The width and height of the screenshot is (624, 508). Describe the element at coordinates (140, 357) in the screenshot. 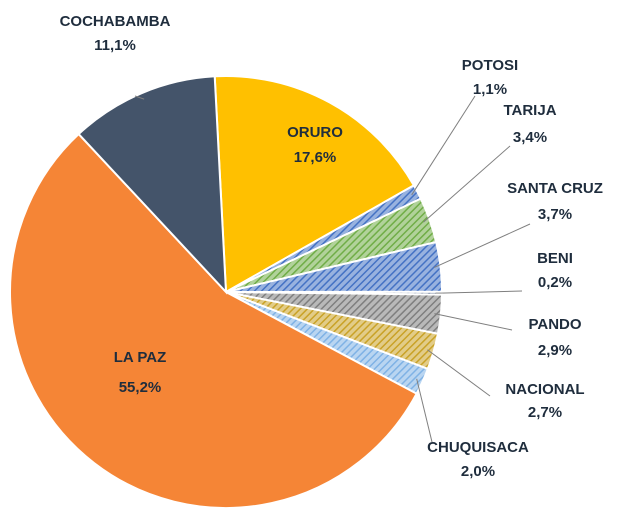

I see `slice-label: LA PAZ` at that location.